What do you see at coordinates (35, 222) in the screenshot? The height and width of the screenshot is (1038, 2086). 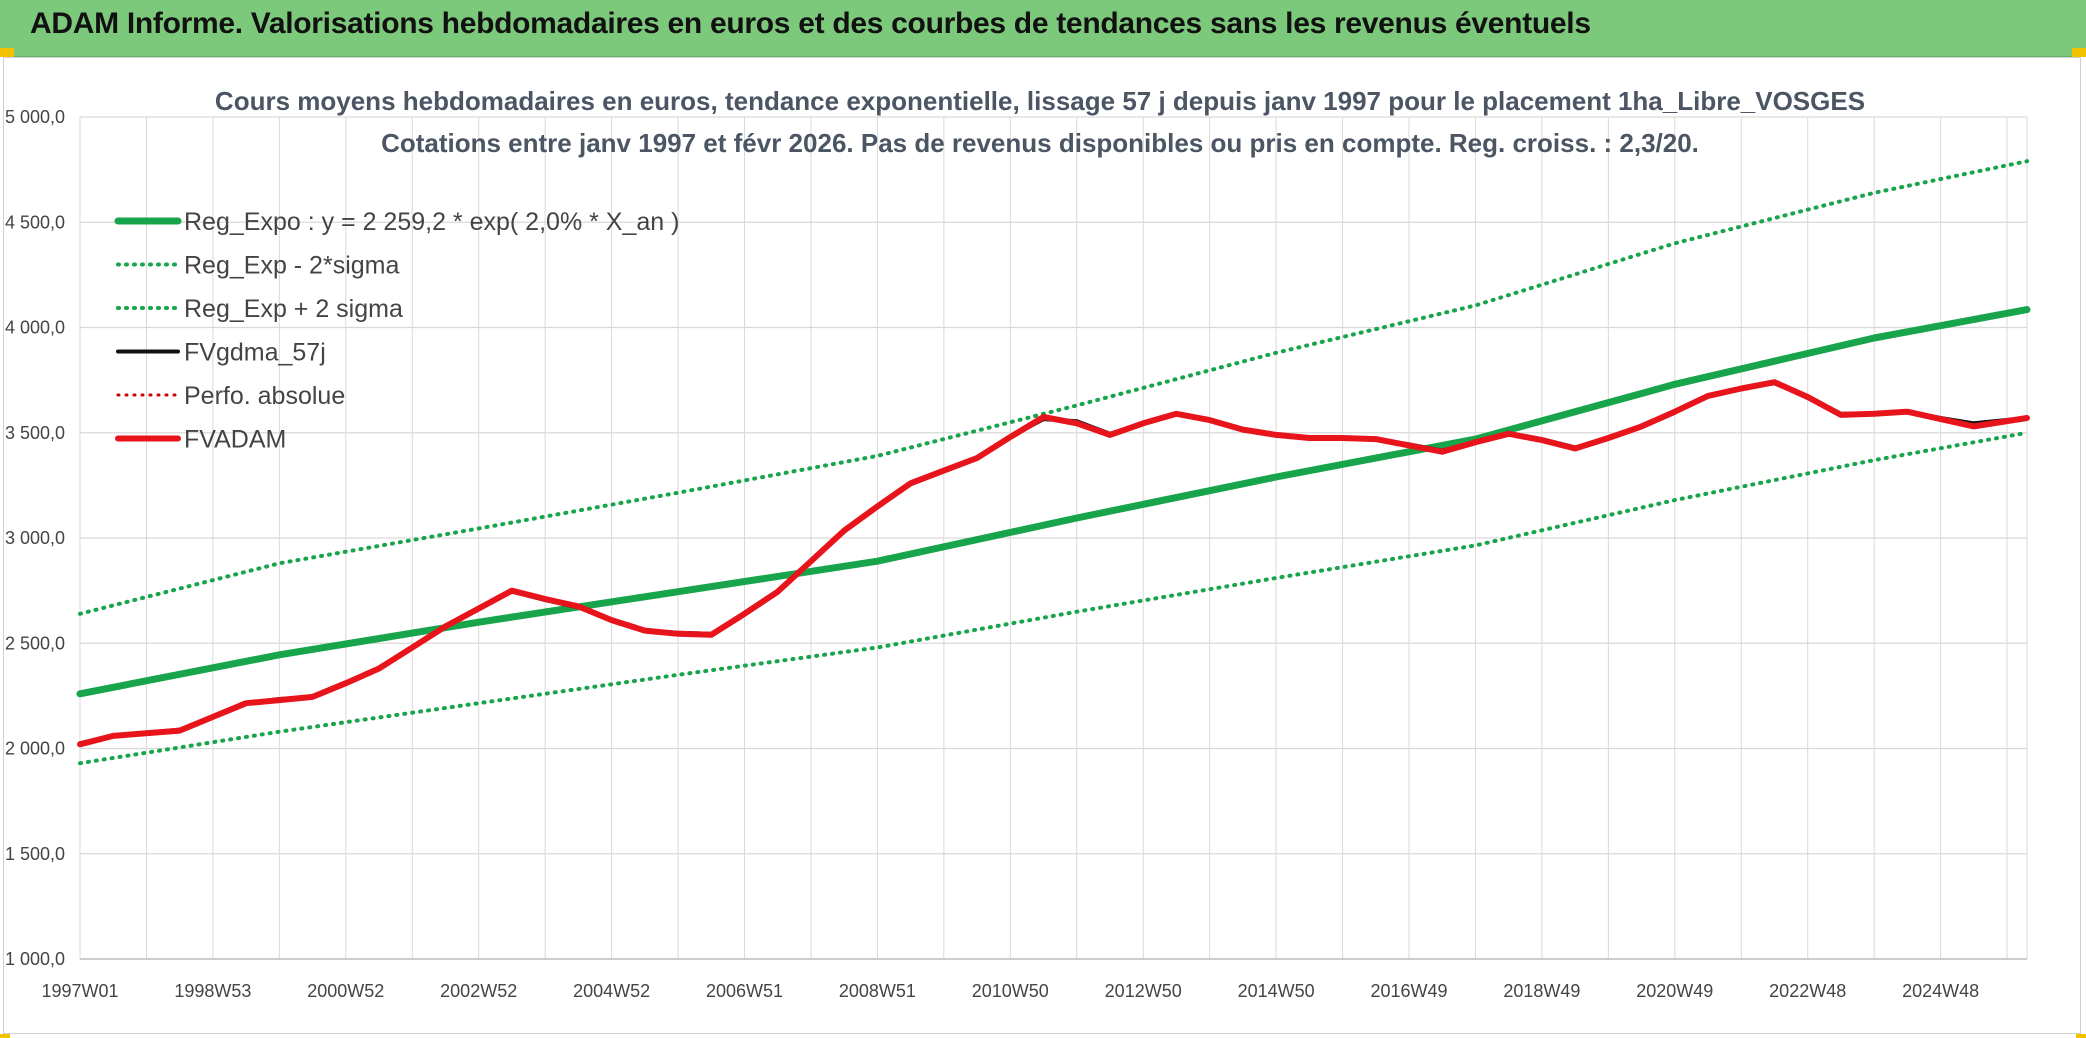 I see `y-tick-label: 4 500,0` at bounding box center [35, 222].